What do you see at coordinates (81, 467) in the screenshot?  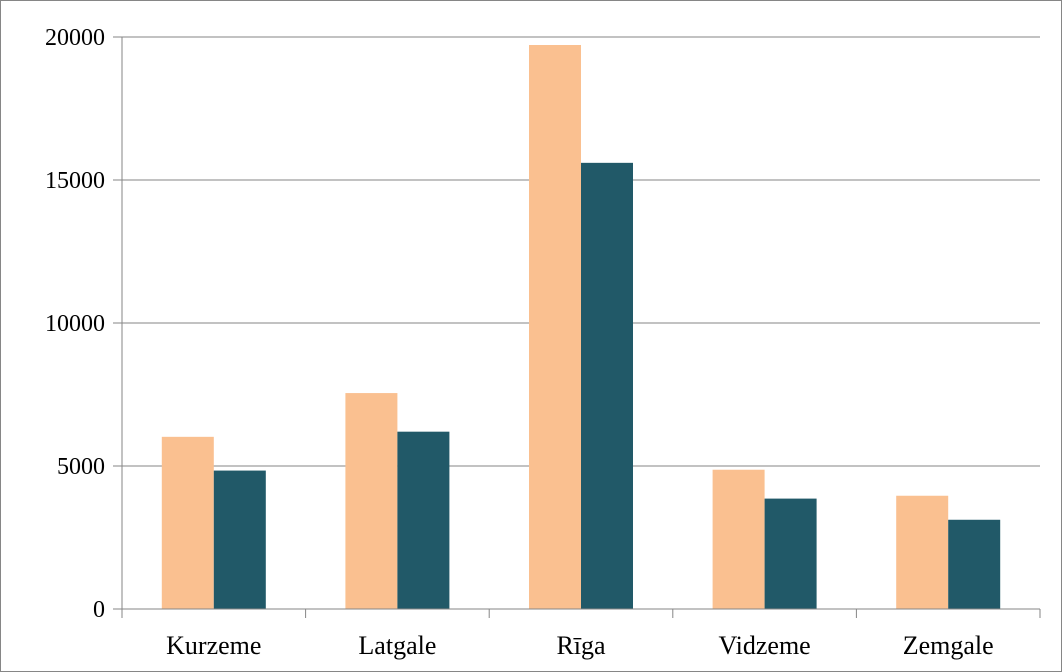 I see `y-tick-label: 5000` at bounding box center [81, 467].